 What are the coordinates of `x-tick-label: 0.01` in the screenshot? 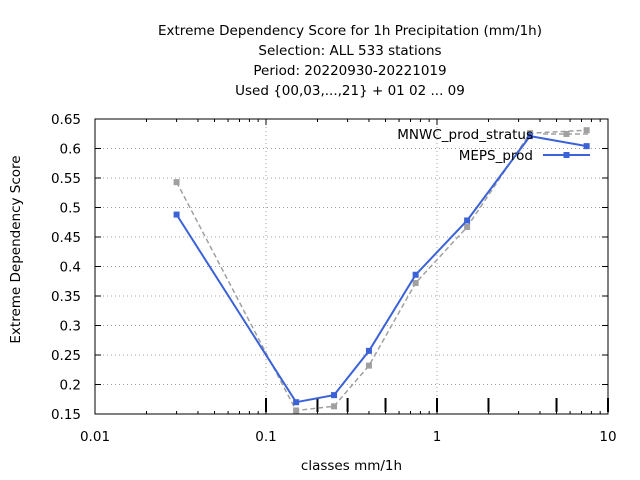 It's located at (95, 437).